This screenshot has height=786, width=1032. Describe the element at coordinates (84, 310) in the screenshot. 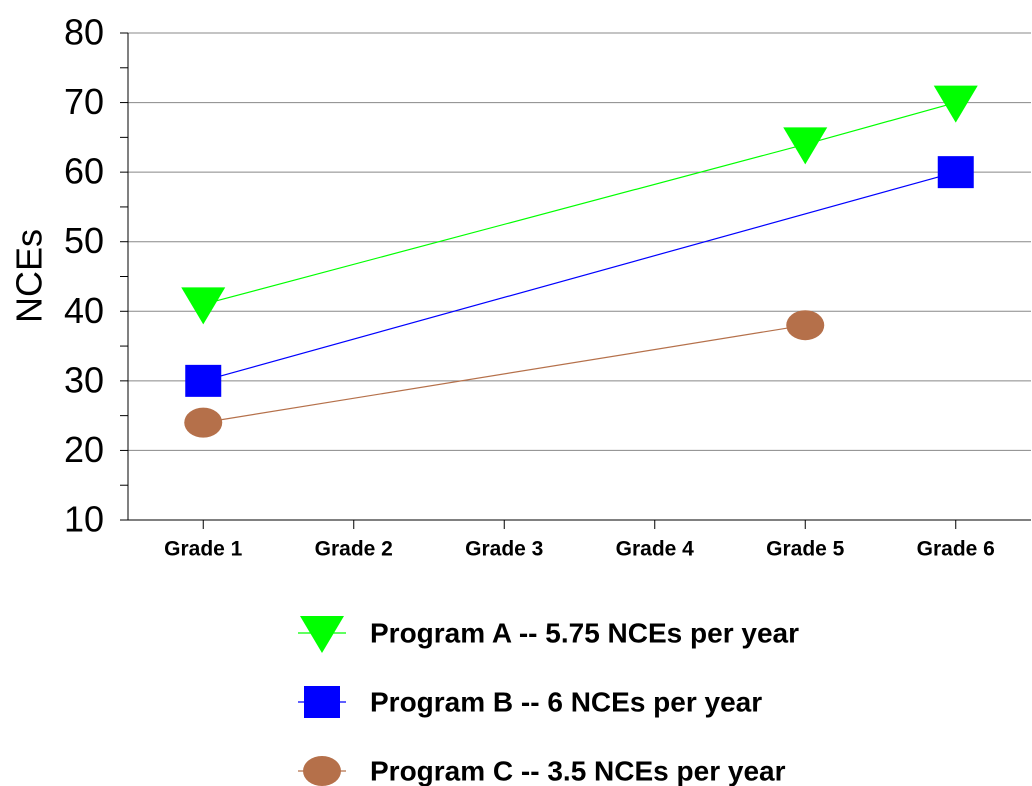

I see `y-tick-label: 40` at that location.